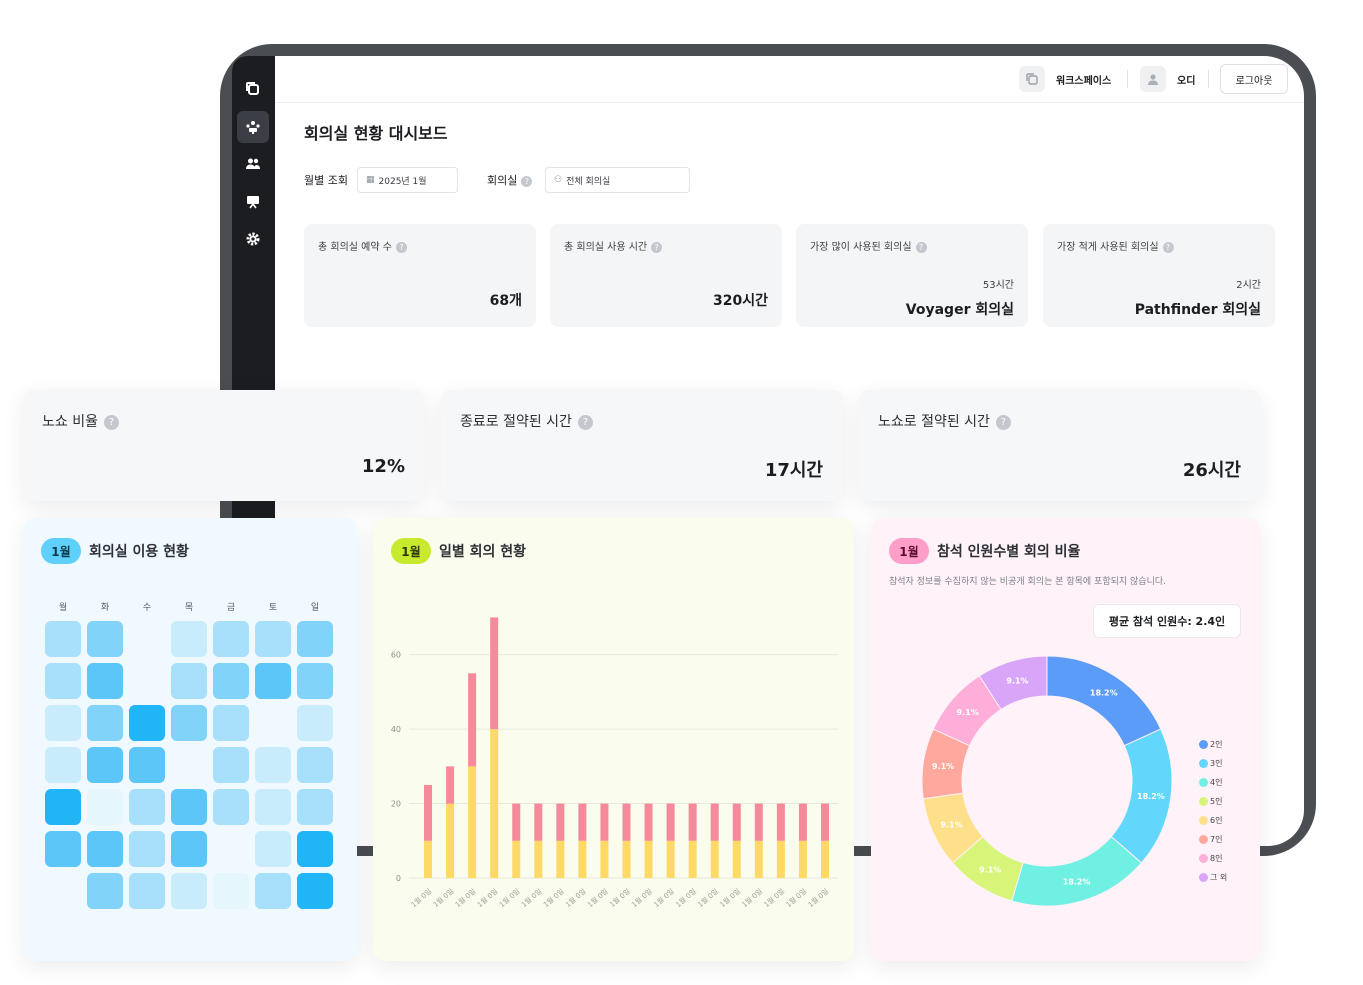 The image size is (1363, 985). Describe the element at coordinates (253, 127) in the screenshot. I see `meeting-icon` at that location.